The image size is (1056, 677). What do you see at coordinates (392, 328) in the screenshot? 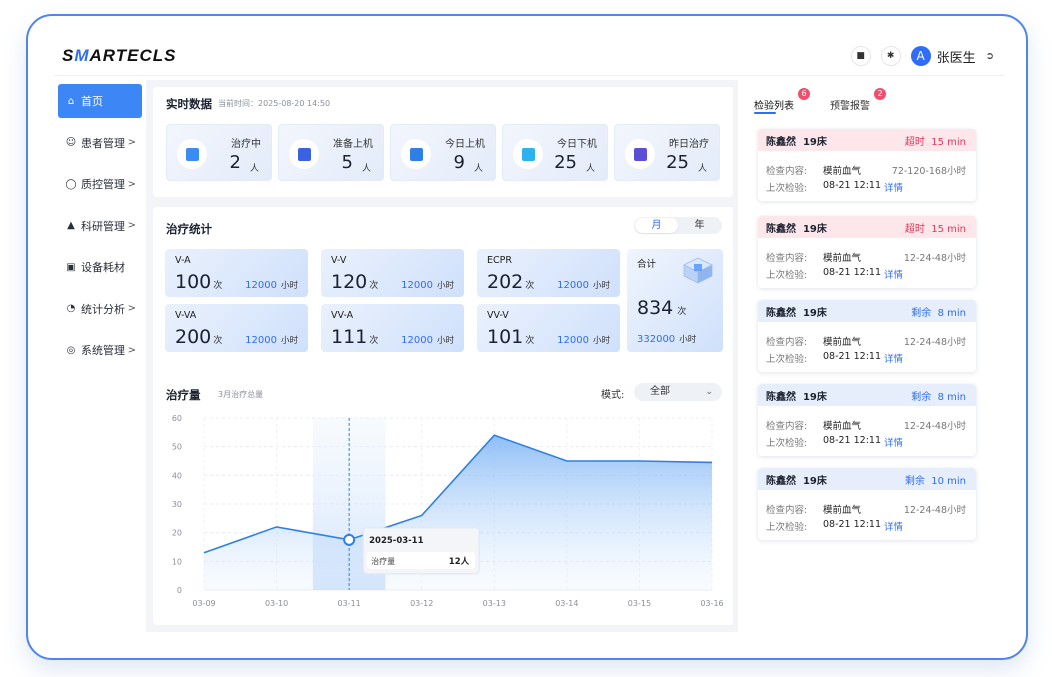
I see `stat-tile: VV-A 111 次 12000 小时` at bounding box center [392, 328].